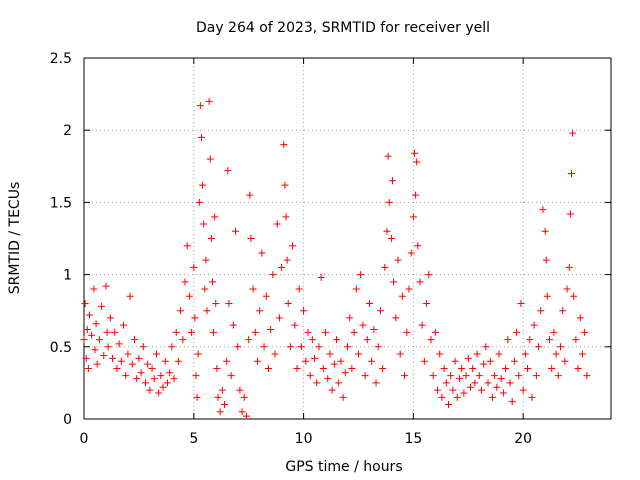 Image resolution: width=640 pixels, height=480 pixels. I want to click on y-tick-label: 1.5, so click(61, 203).